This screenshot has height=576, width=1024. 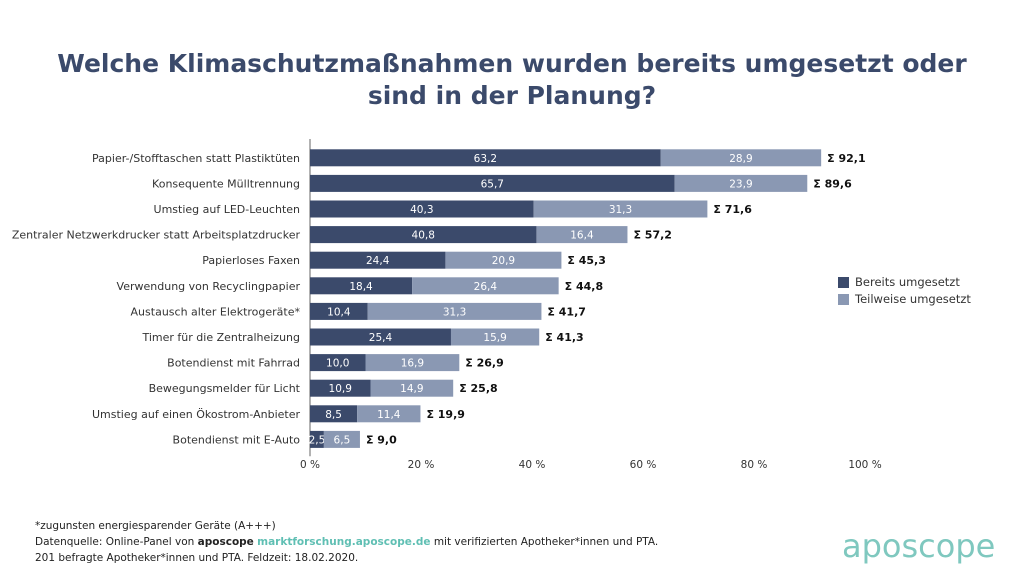 I want to click on category-label: Bewegungsmelder für Licht, so click(x=225, y=388).